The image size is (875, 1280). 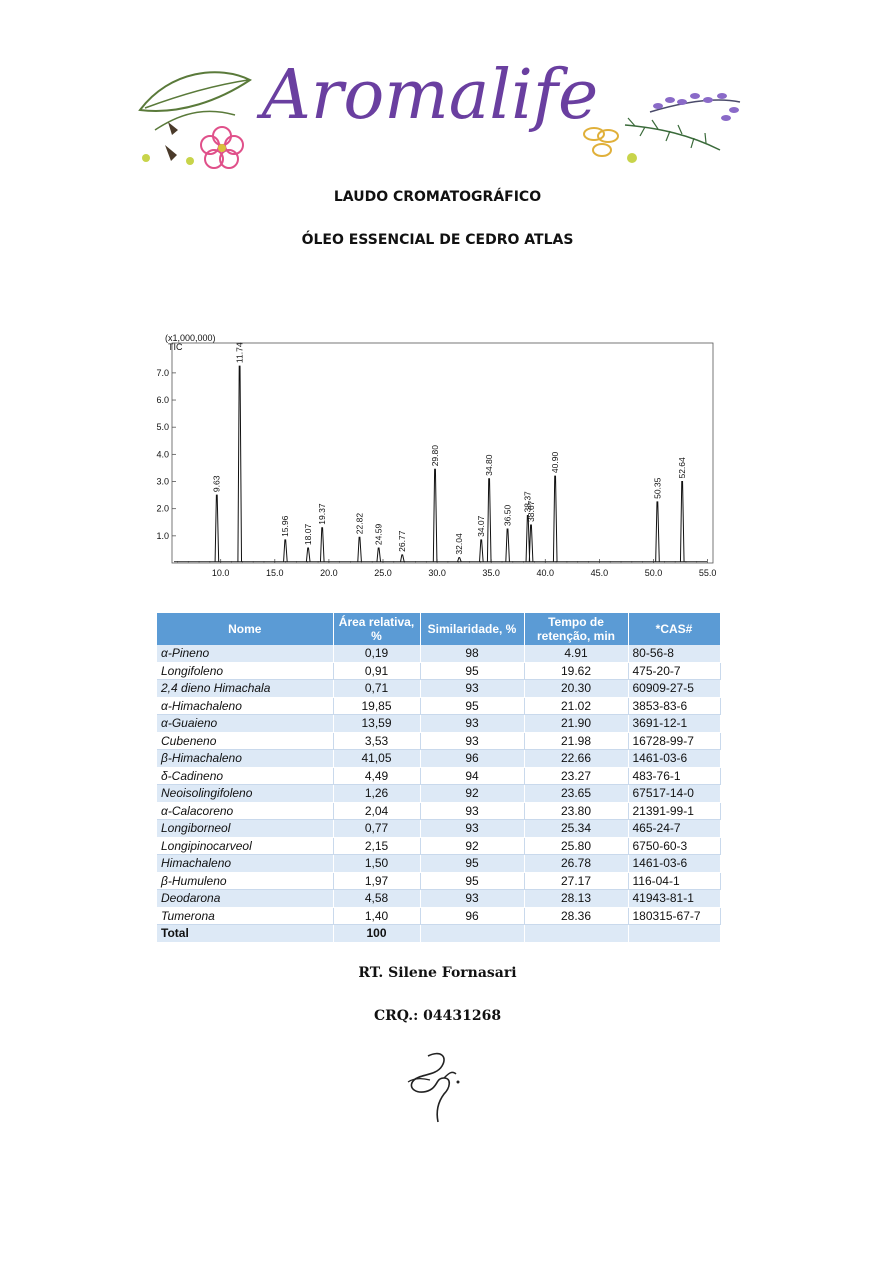 I want to click on peak-label: 29.80, so click(x=435, y=456).